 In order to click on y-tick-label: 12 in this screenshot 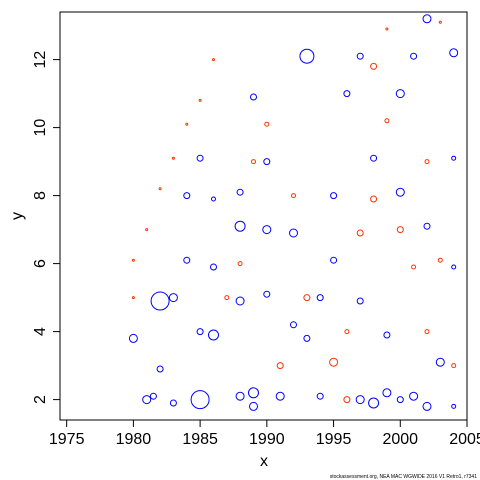, I will do `click(40, 60)`.